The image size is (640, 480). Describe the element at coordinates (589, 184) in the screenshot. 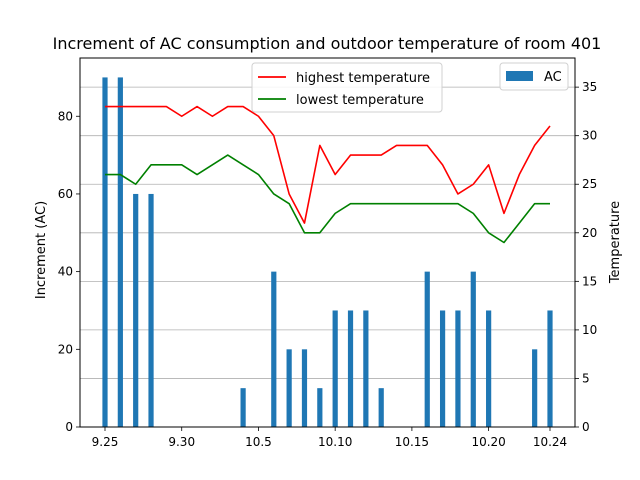

I see `y-right-tick-label: 25` at that location.